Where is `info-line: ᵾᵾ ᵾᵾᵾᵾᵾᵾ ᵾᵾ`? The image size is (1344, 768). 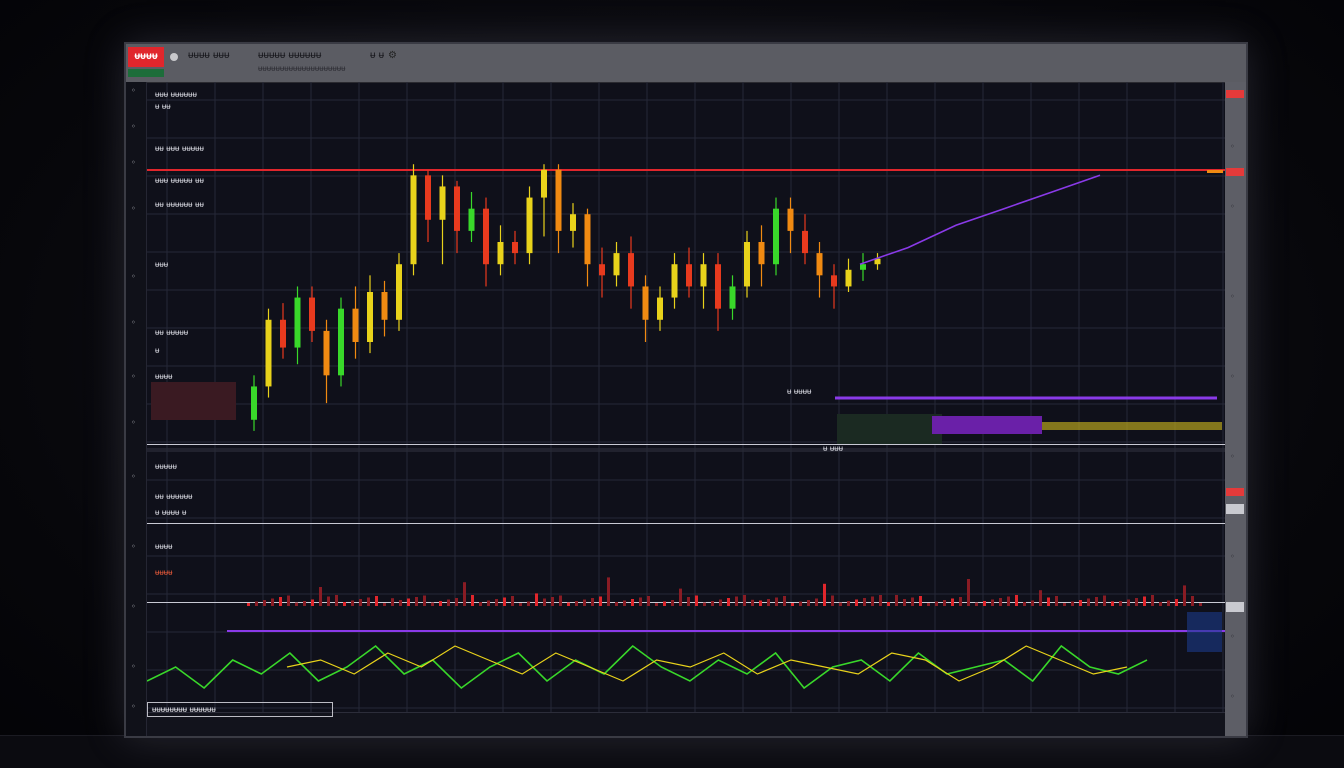
info-line: ᵾᵾ ᵾᵾᵾᵾᵾᵾ ᵾᵾ is located at coordinates (179, 204).